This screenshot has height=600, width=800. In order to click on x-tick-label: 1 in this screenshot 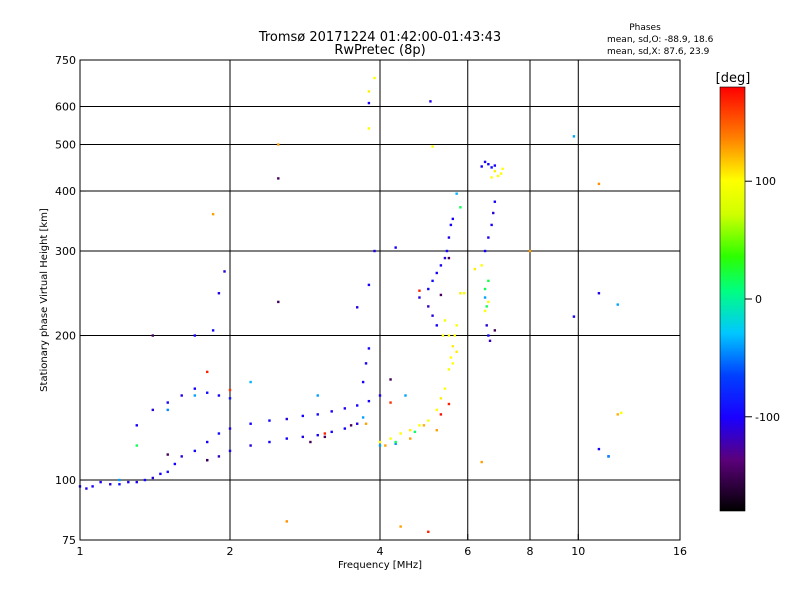, I will do `click(80, 551)`.